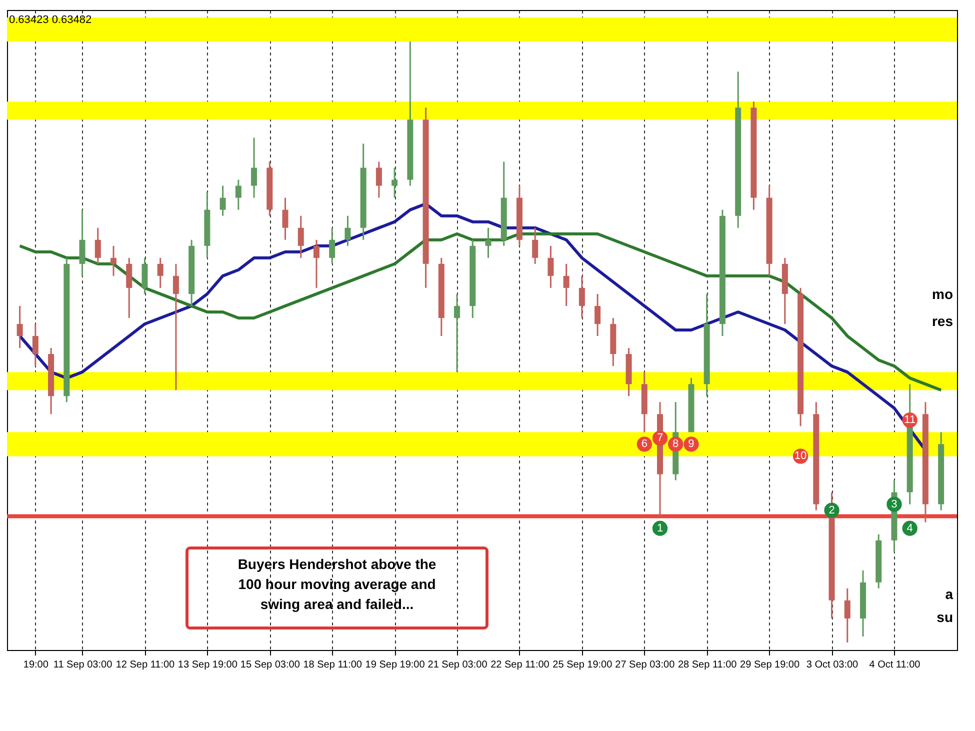 The height and width of the screenshot is (731, 975). What do you see at coordinates (909, 528) in the screenshot?
I see `series-label: 4` at bounding box center [909, 528].